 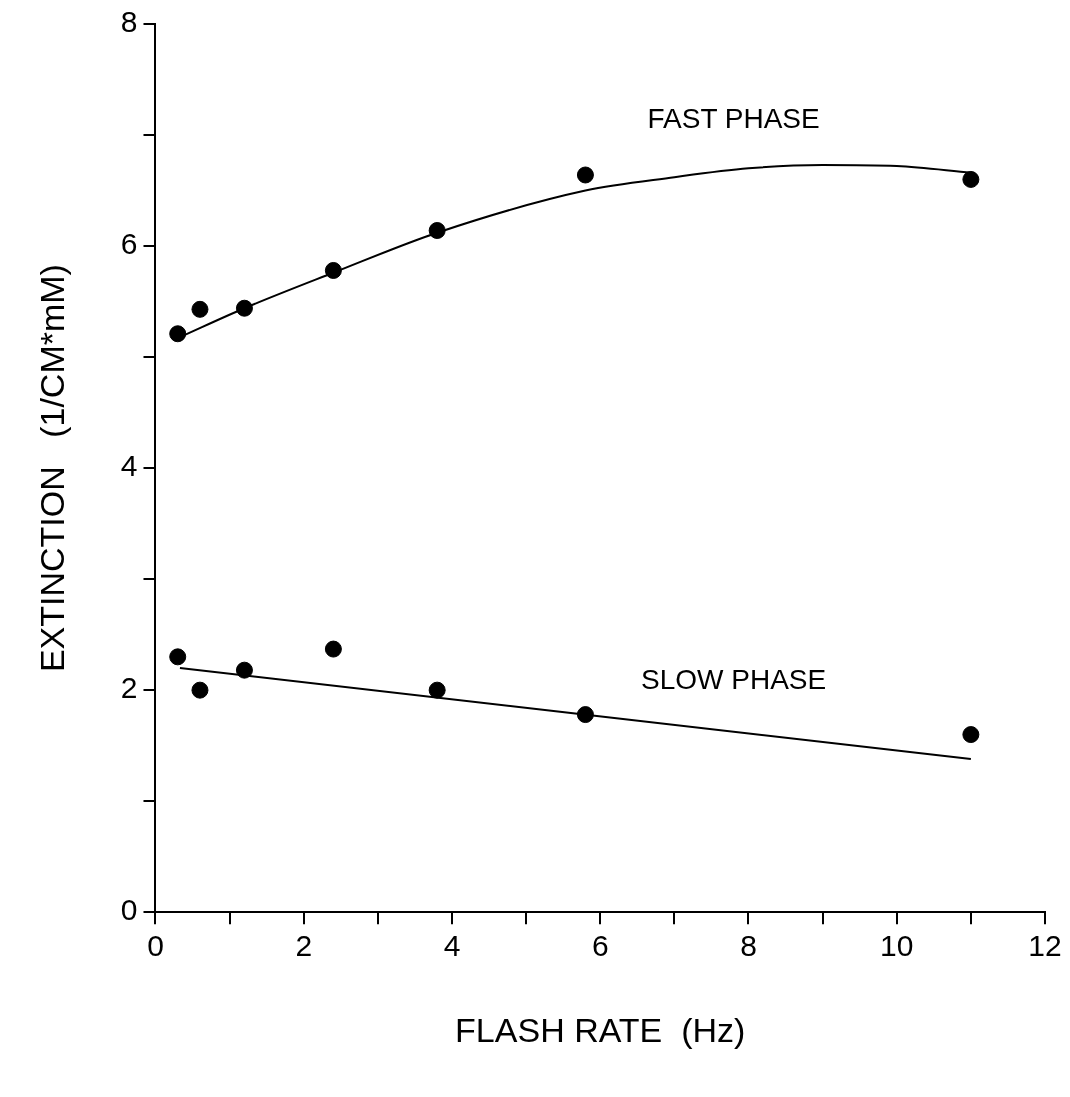 What do you see at coordinates (304, 946) in the screenshot?
I see `x-tick-label: 2` at bounding box center [304, 946].